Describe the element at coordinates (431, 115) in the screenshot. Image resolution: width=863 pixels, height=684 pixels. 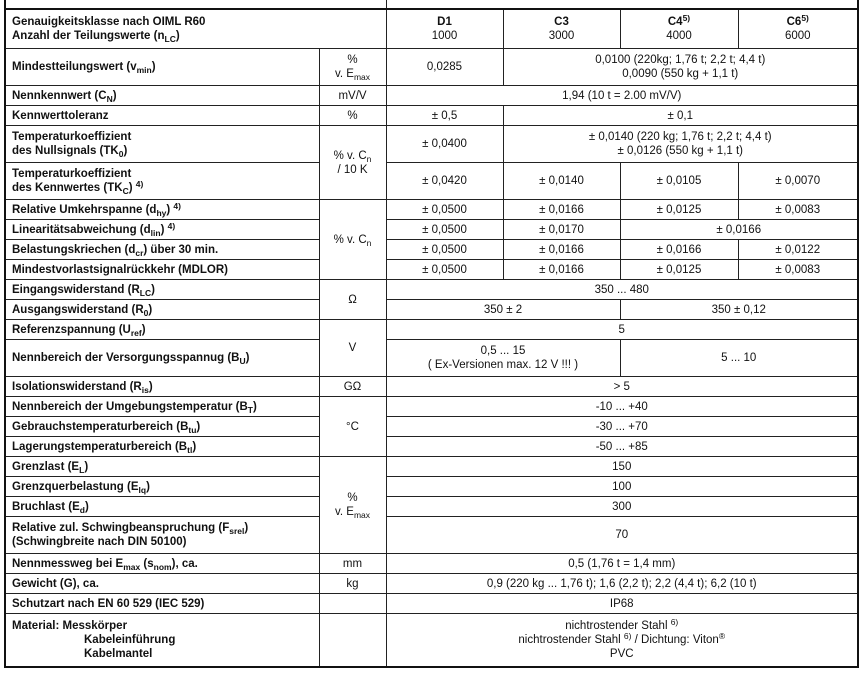
I see `row-tolerance: Kennwerttoleranz% ± 0,5 ± 0,1` at that location.